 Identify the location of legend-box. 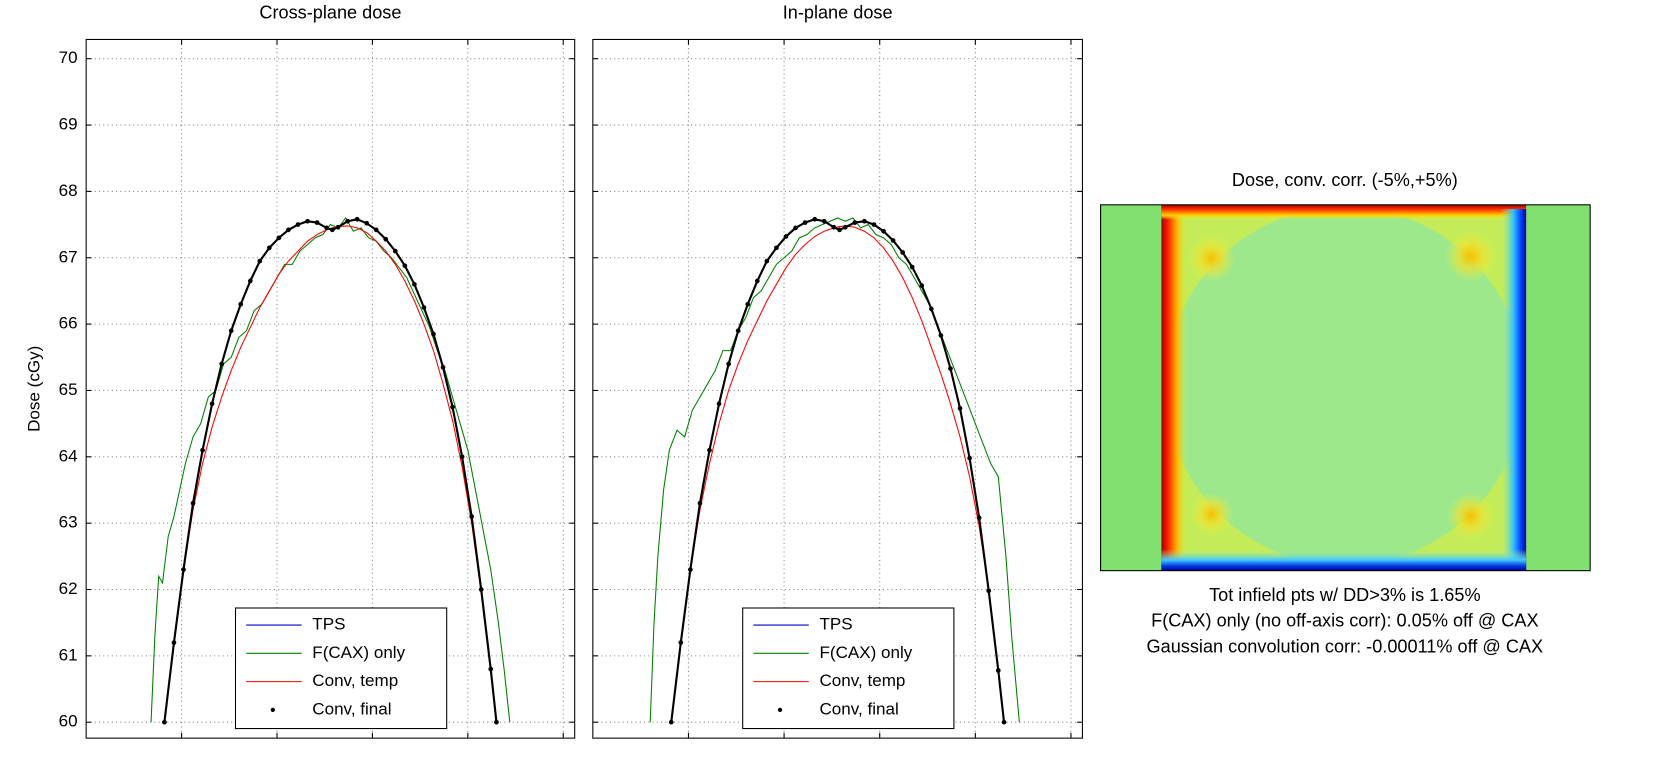
(341, 668).